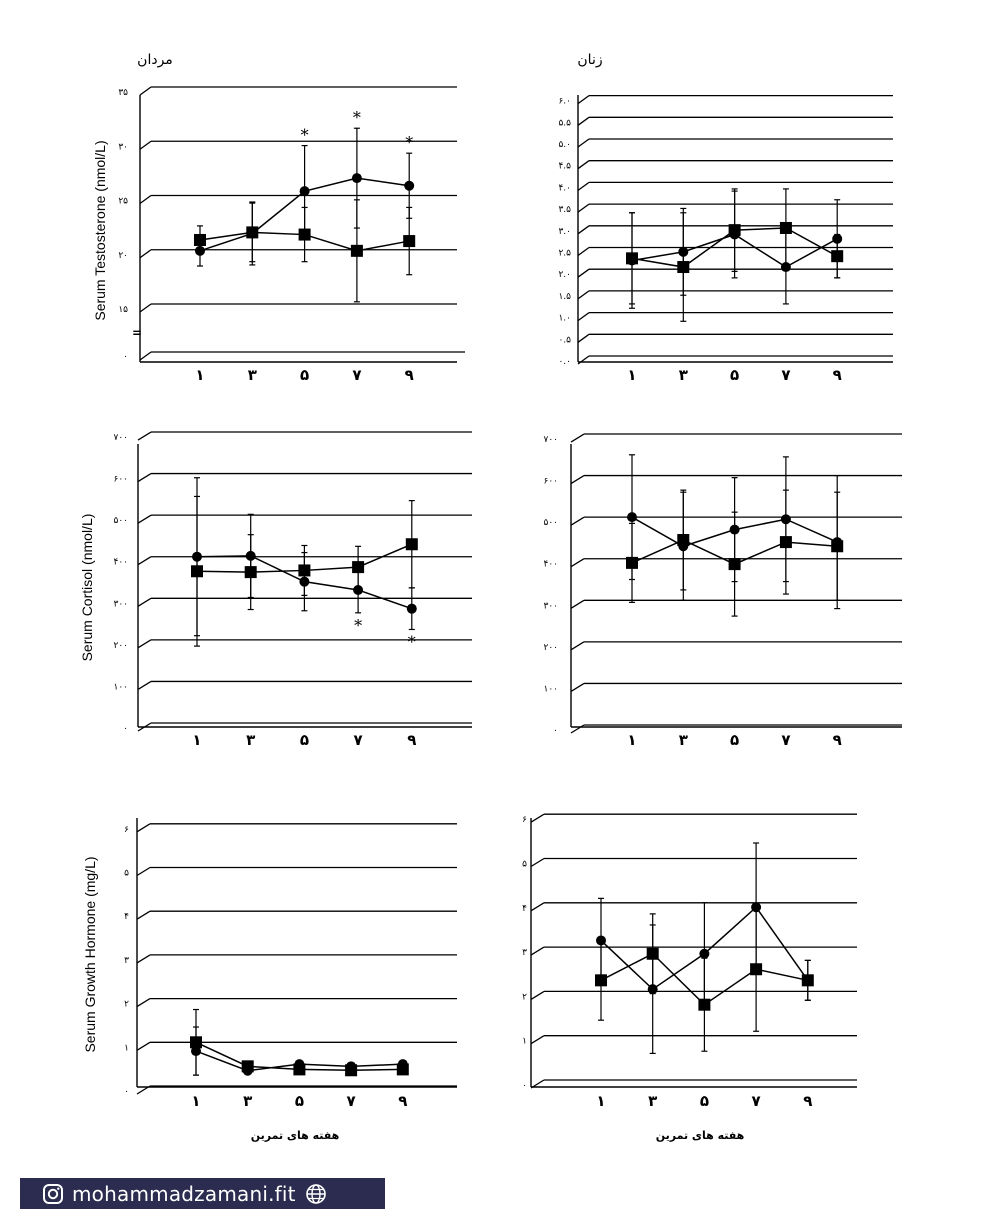  Describe the element at coordinates (589, 60) in the screenshot. I see `chart-title: زنان` at that location.